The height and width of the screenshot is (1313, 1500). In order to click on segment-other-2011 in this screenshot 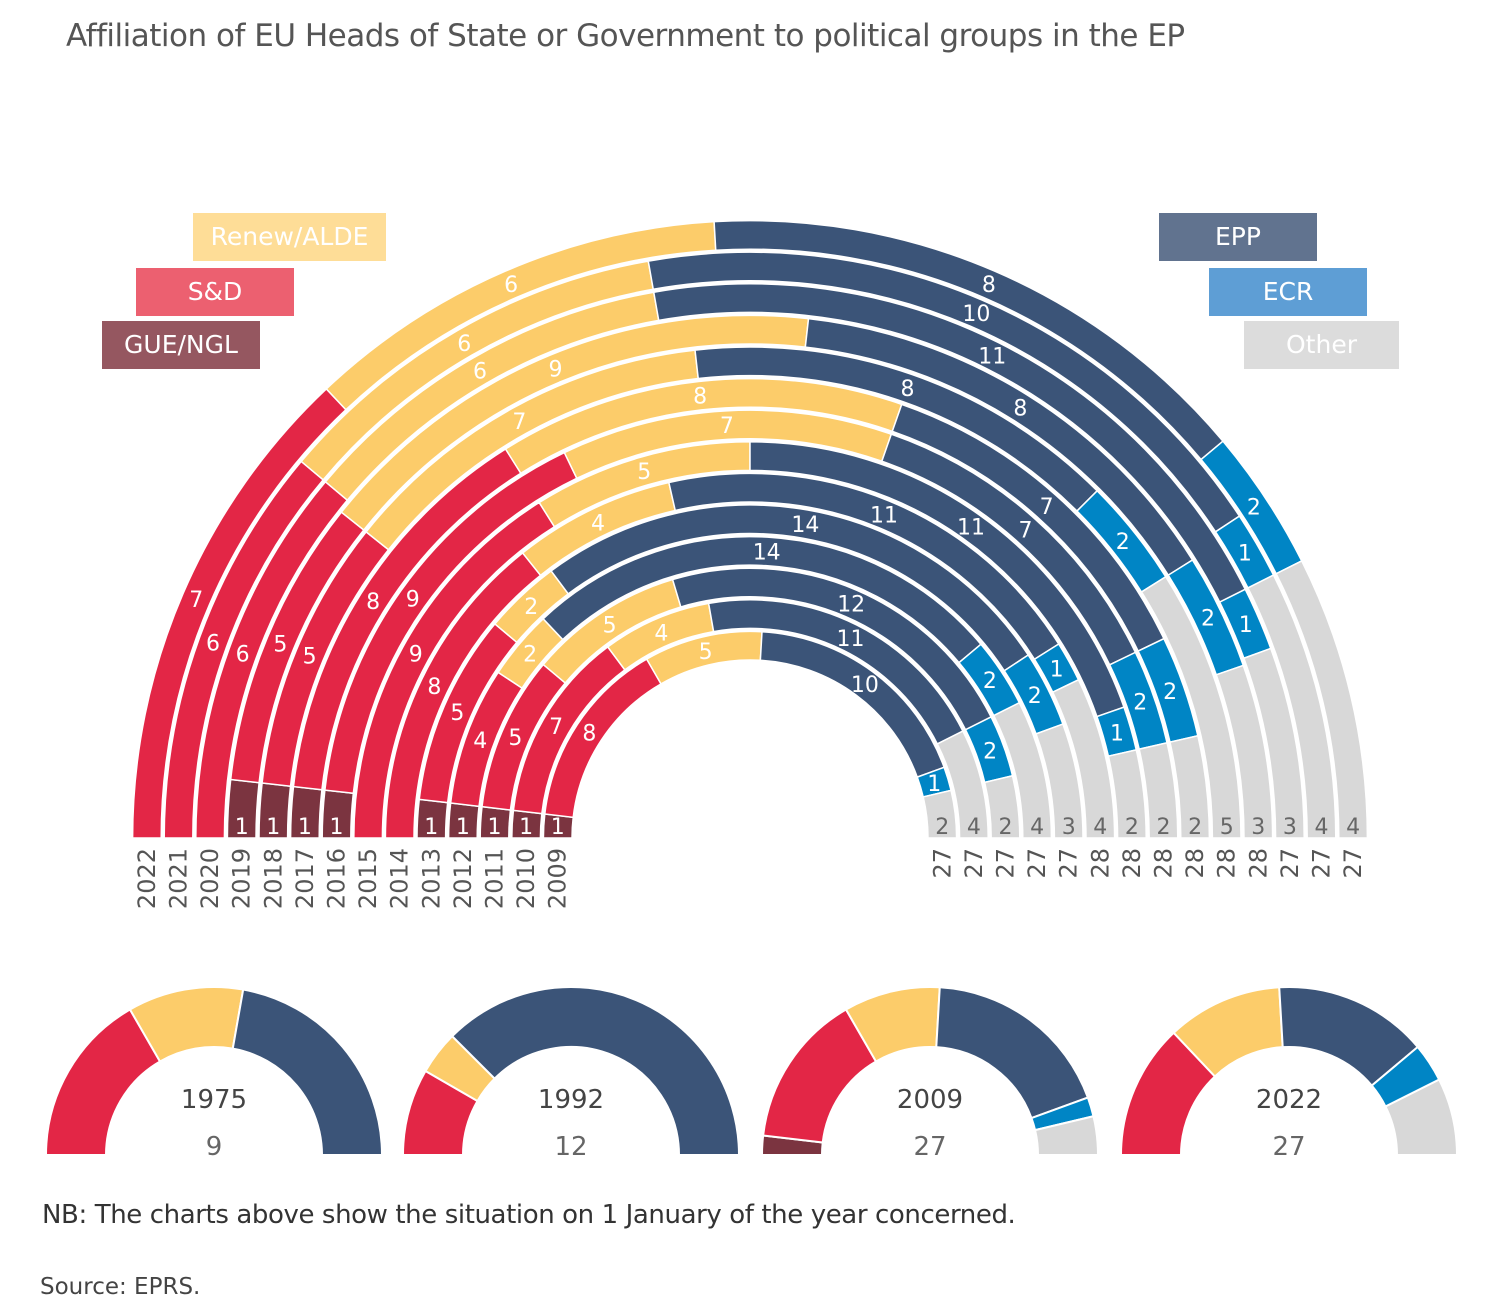, I will do `click(1002, 806)`.